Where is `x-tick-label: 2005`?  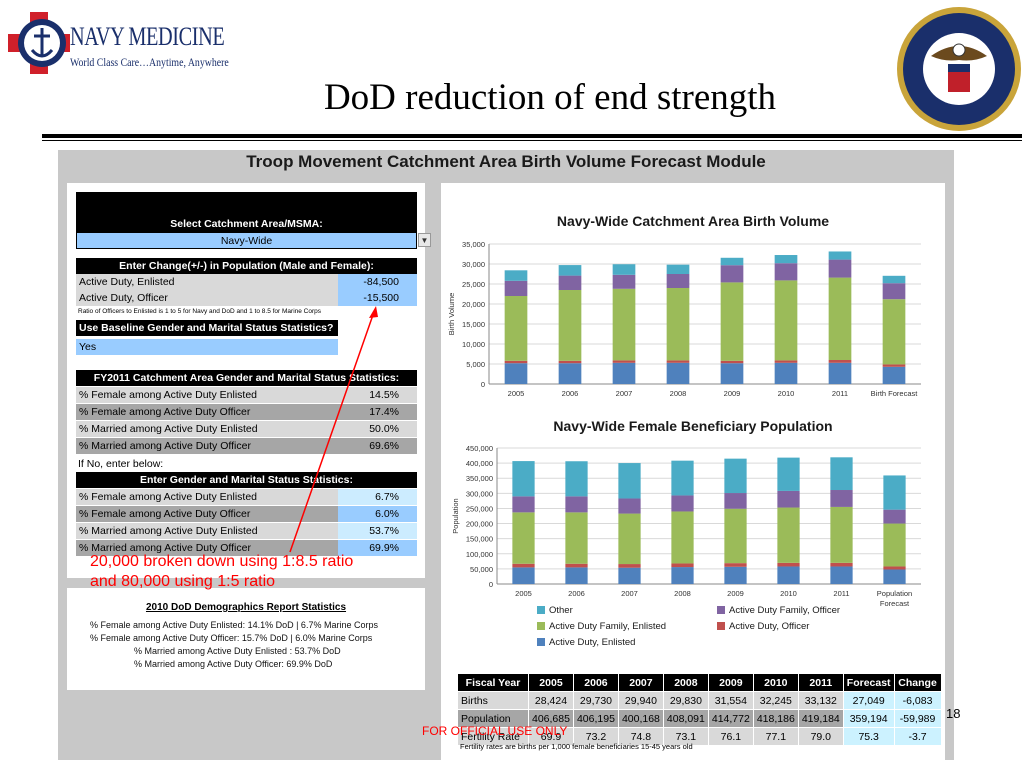 x-tick-label: 2005 is located at coordinates (523, 593).